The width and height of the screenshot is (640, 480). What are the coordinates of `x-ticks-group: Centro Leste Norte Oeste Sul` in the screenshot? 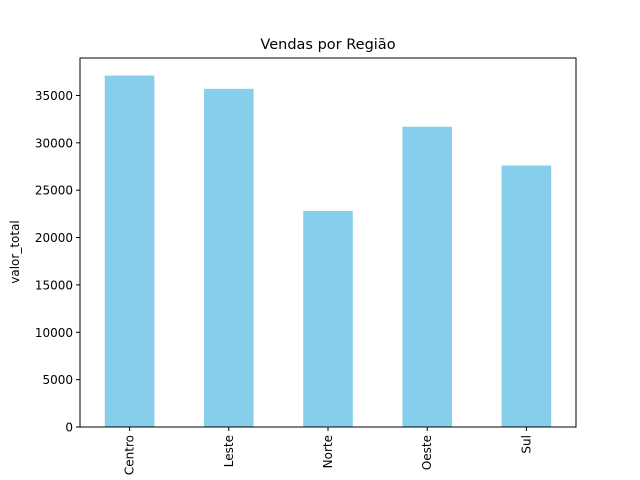 It's located at (328, 451).